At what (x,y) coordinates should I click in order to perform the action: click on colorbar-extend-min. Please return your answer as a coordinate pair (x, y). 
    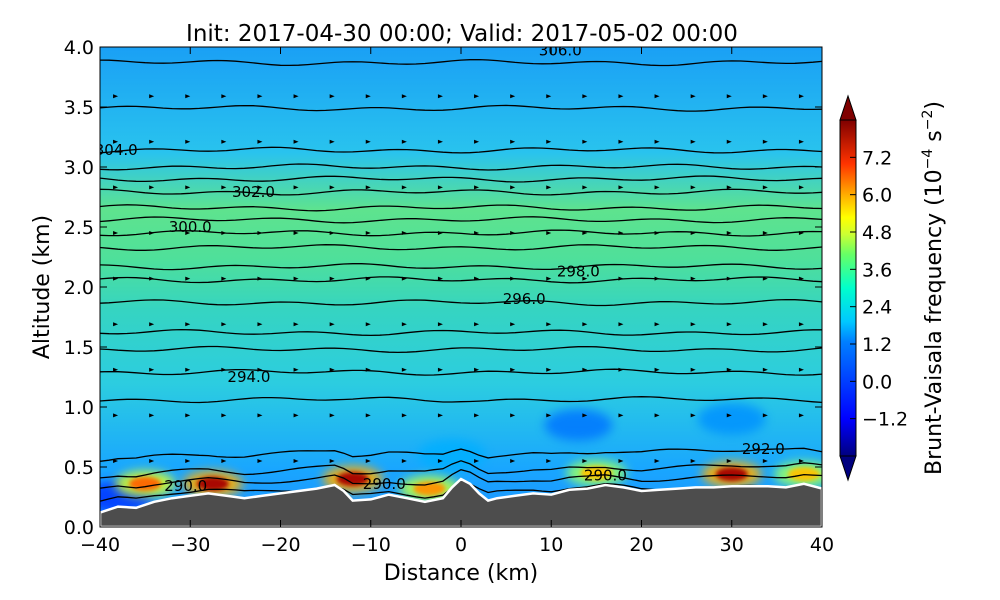
    Looking at the image, I should click on (848, 468).